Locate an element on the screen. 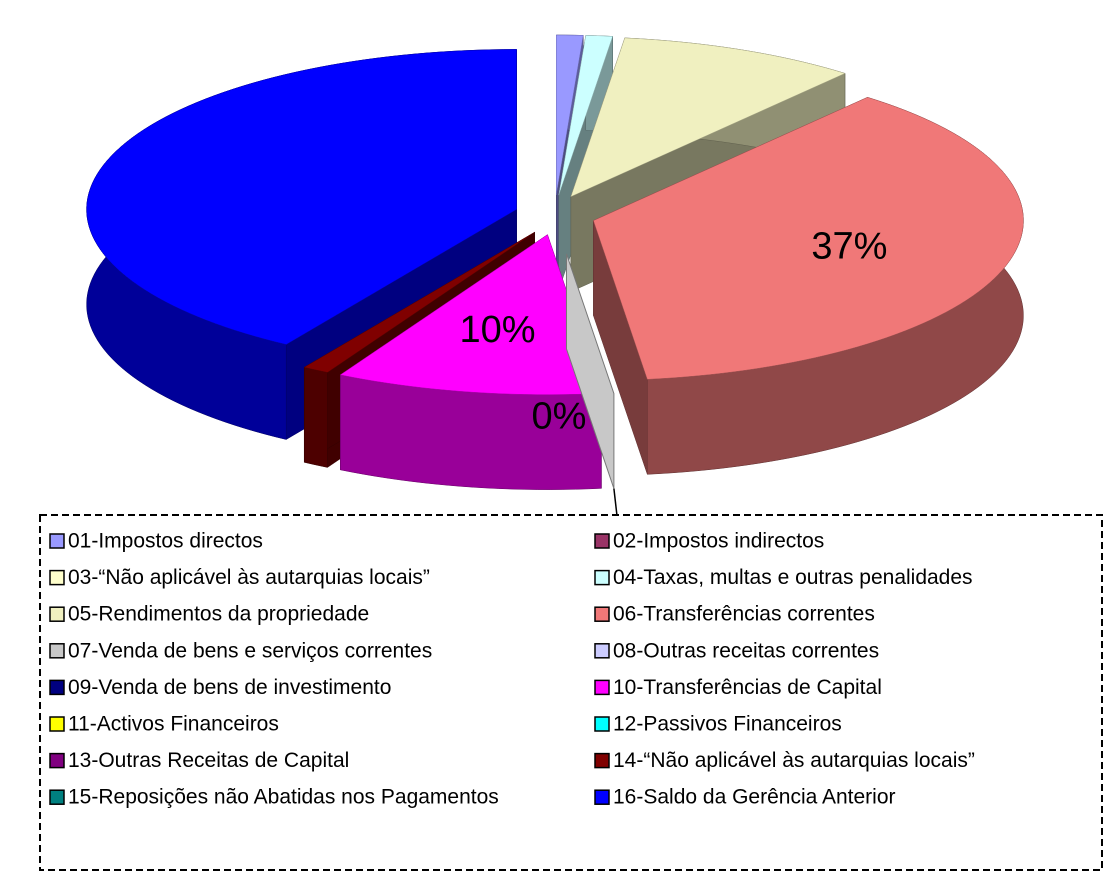  data-label: 0% is located at coordinates (558, 417).